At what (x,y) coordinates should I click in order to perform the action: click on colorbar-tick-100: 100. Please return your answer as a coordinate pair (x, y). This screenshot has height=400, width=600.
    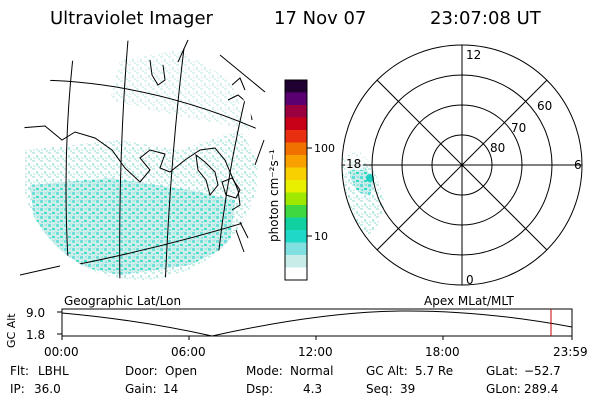
    Looking at the image, I should click on (324, 148).